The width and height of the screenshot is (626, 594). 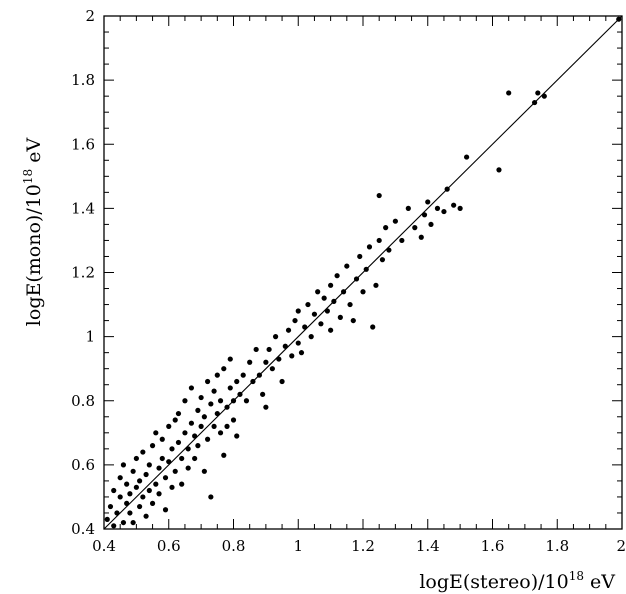 What do you see at coordinates (34, 153) in the screenshot?
I see `y-axis-label-unit: eV` at bounding box center [34, 153].